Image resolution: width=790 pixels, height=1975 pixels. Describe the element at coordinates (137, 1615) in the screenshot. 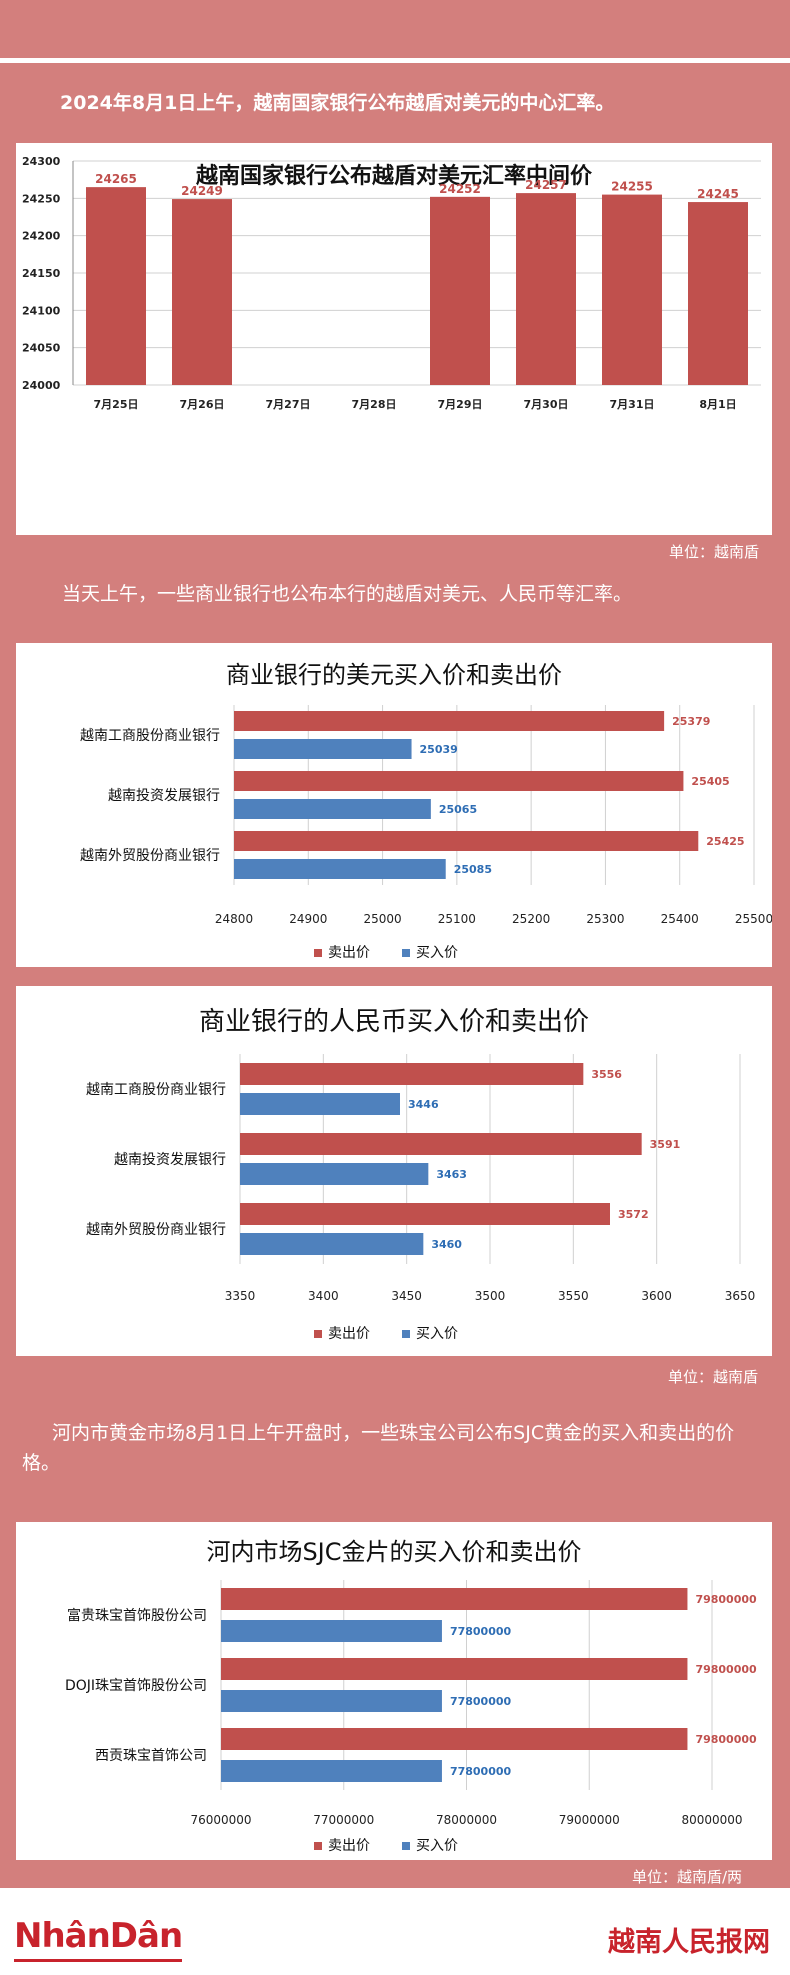

I see `category-label: 富贵珠宝首饰股份公司` at that location.